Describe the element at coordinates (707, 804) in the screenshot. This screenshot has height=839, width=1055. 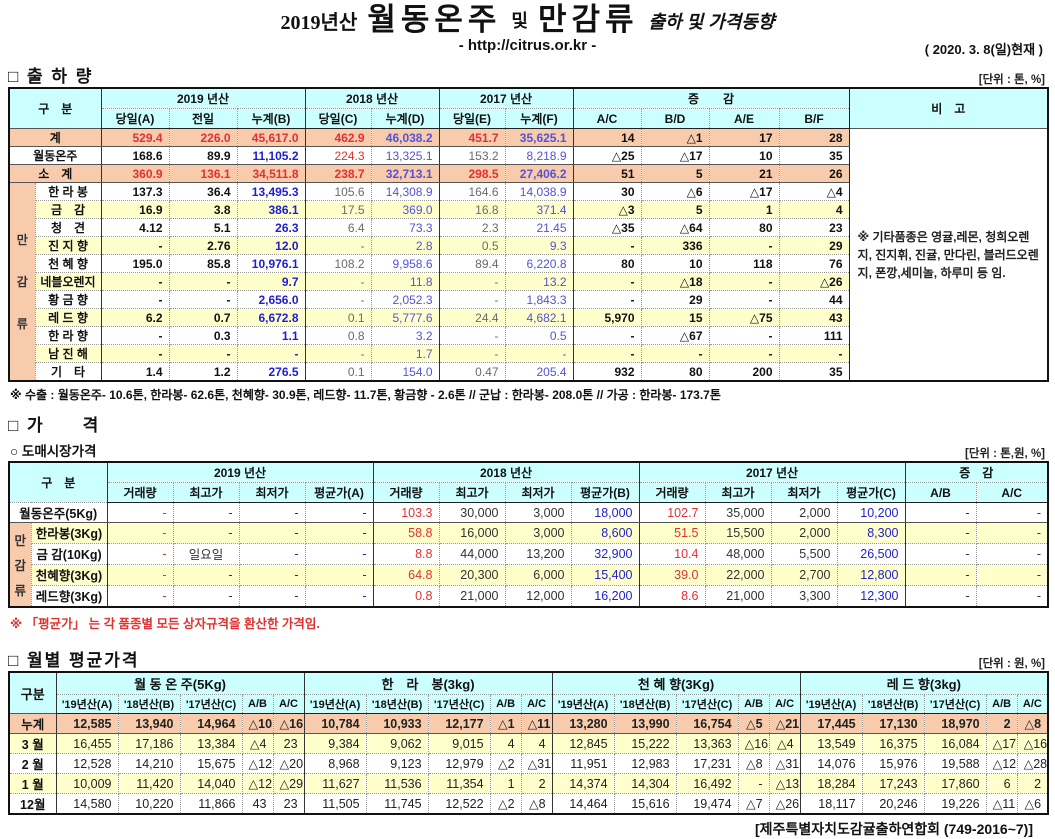
I see `table-cell: 19,474` at that location.